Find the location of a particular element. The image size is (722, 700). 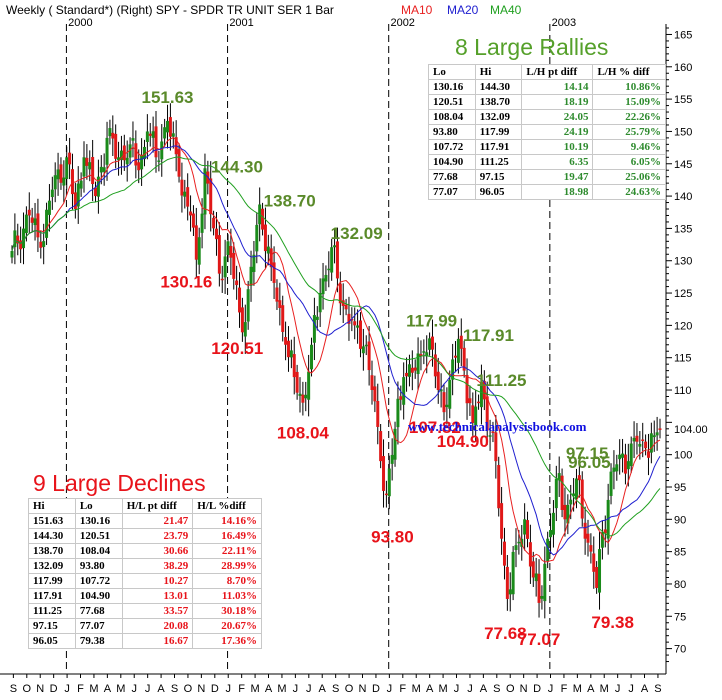

table-cell: 30.18% is located at coordinates (227, 611).